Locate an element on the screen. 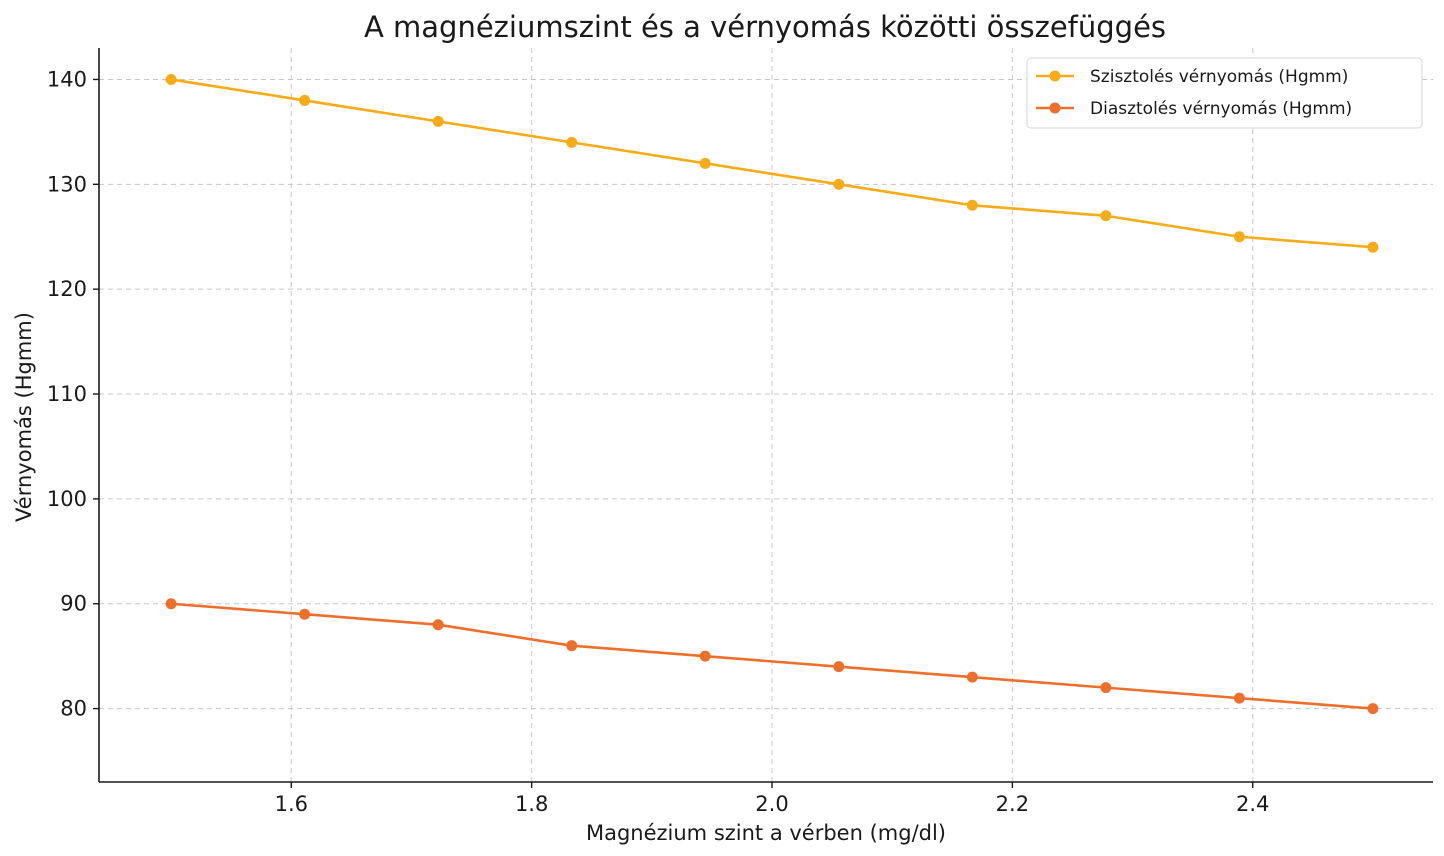  y-axis-label: Vérnyomás (Hgmm) is located at coordinates (24, 417).